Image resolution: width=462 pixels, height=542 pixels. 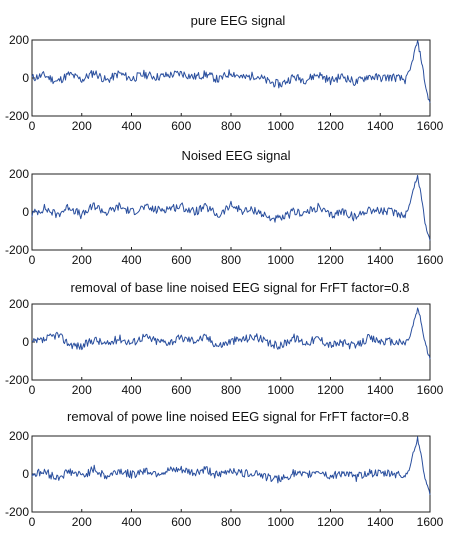 What do you see at coordinates (238, 20) in the screenshot?
I see `chart-title-1: pure EEG signal` at bounding box center [238, 20].